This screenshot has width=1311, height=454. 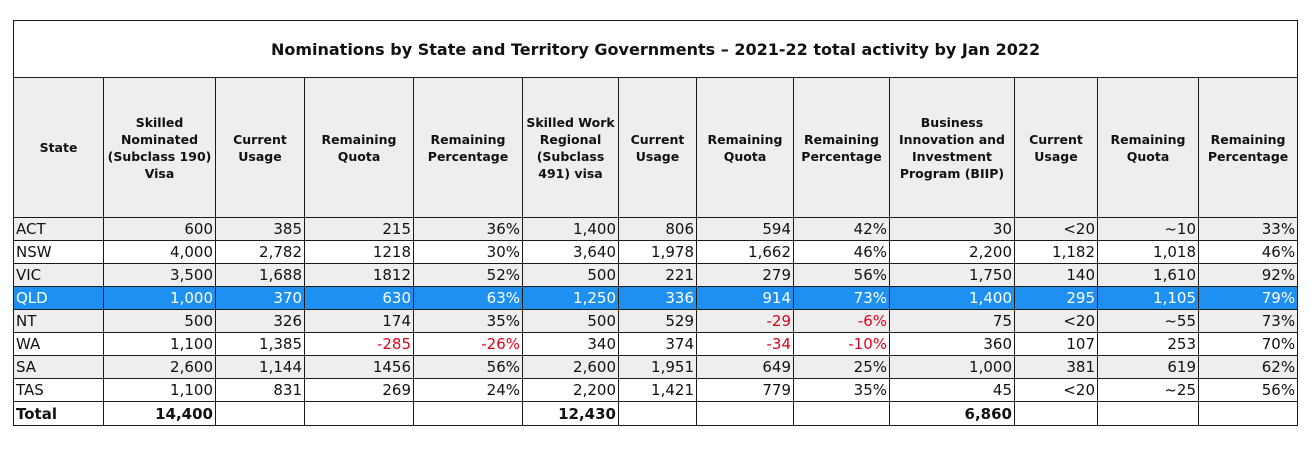 I want to click on total-row: Total 14,400 12,430 6,860, so click(x=656, y=413).